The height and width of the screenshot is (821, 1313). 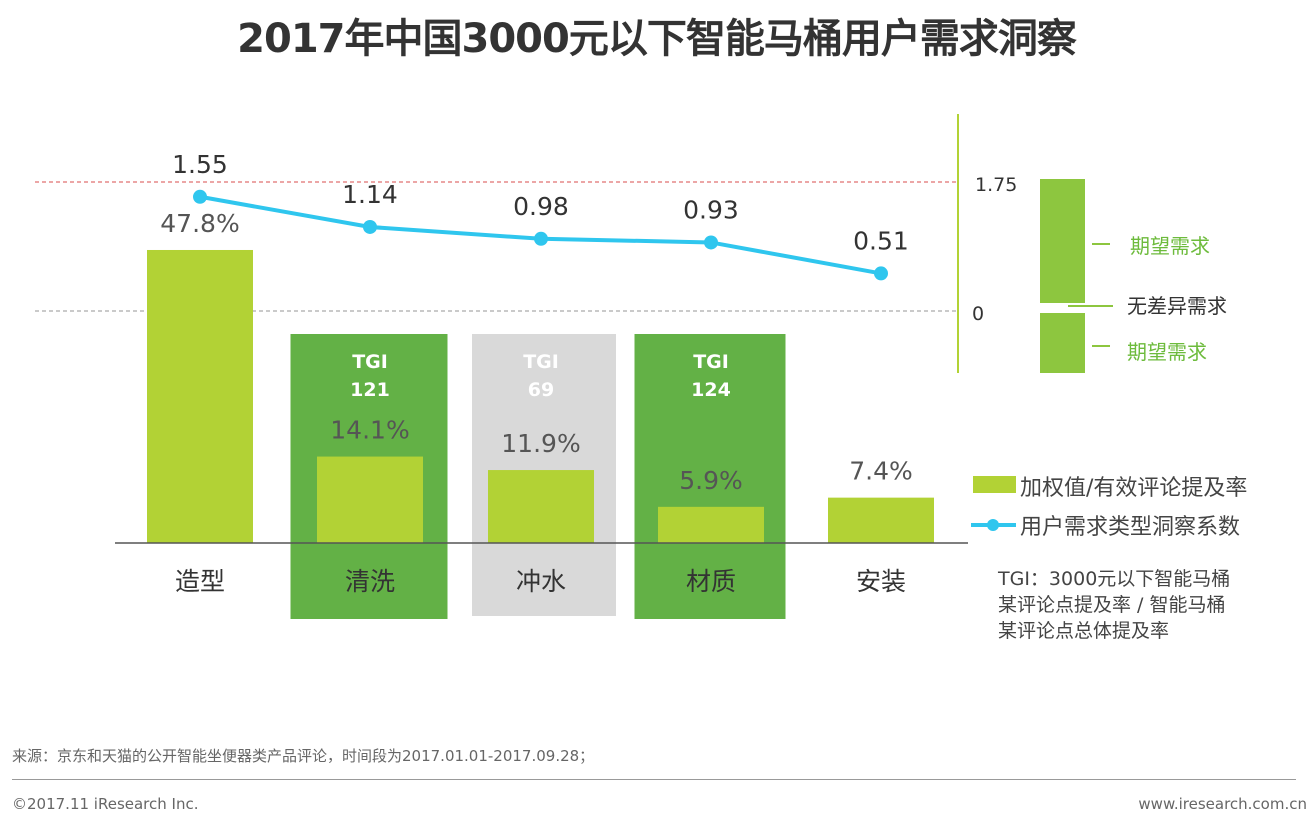 What do you see at coordinates (541, 581) in the screenshot?
I see `category-label: 冲水` at bounding box center [541, 581].